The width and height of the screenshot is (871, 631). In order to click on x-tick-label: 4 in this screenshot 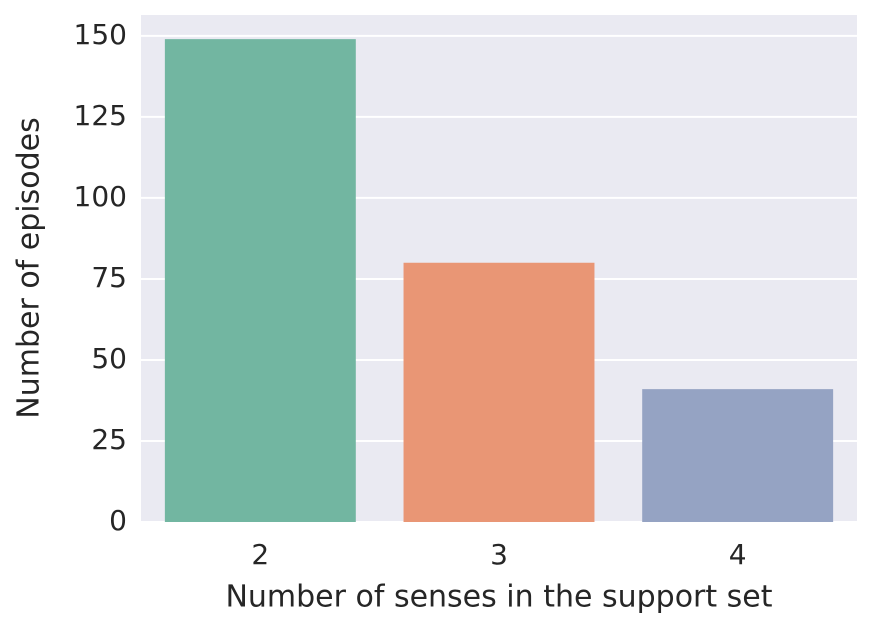, I will do `click(738, 554)`.